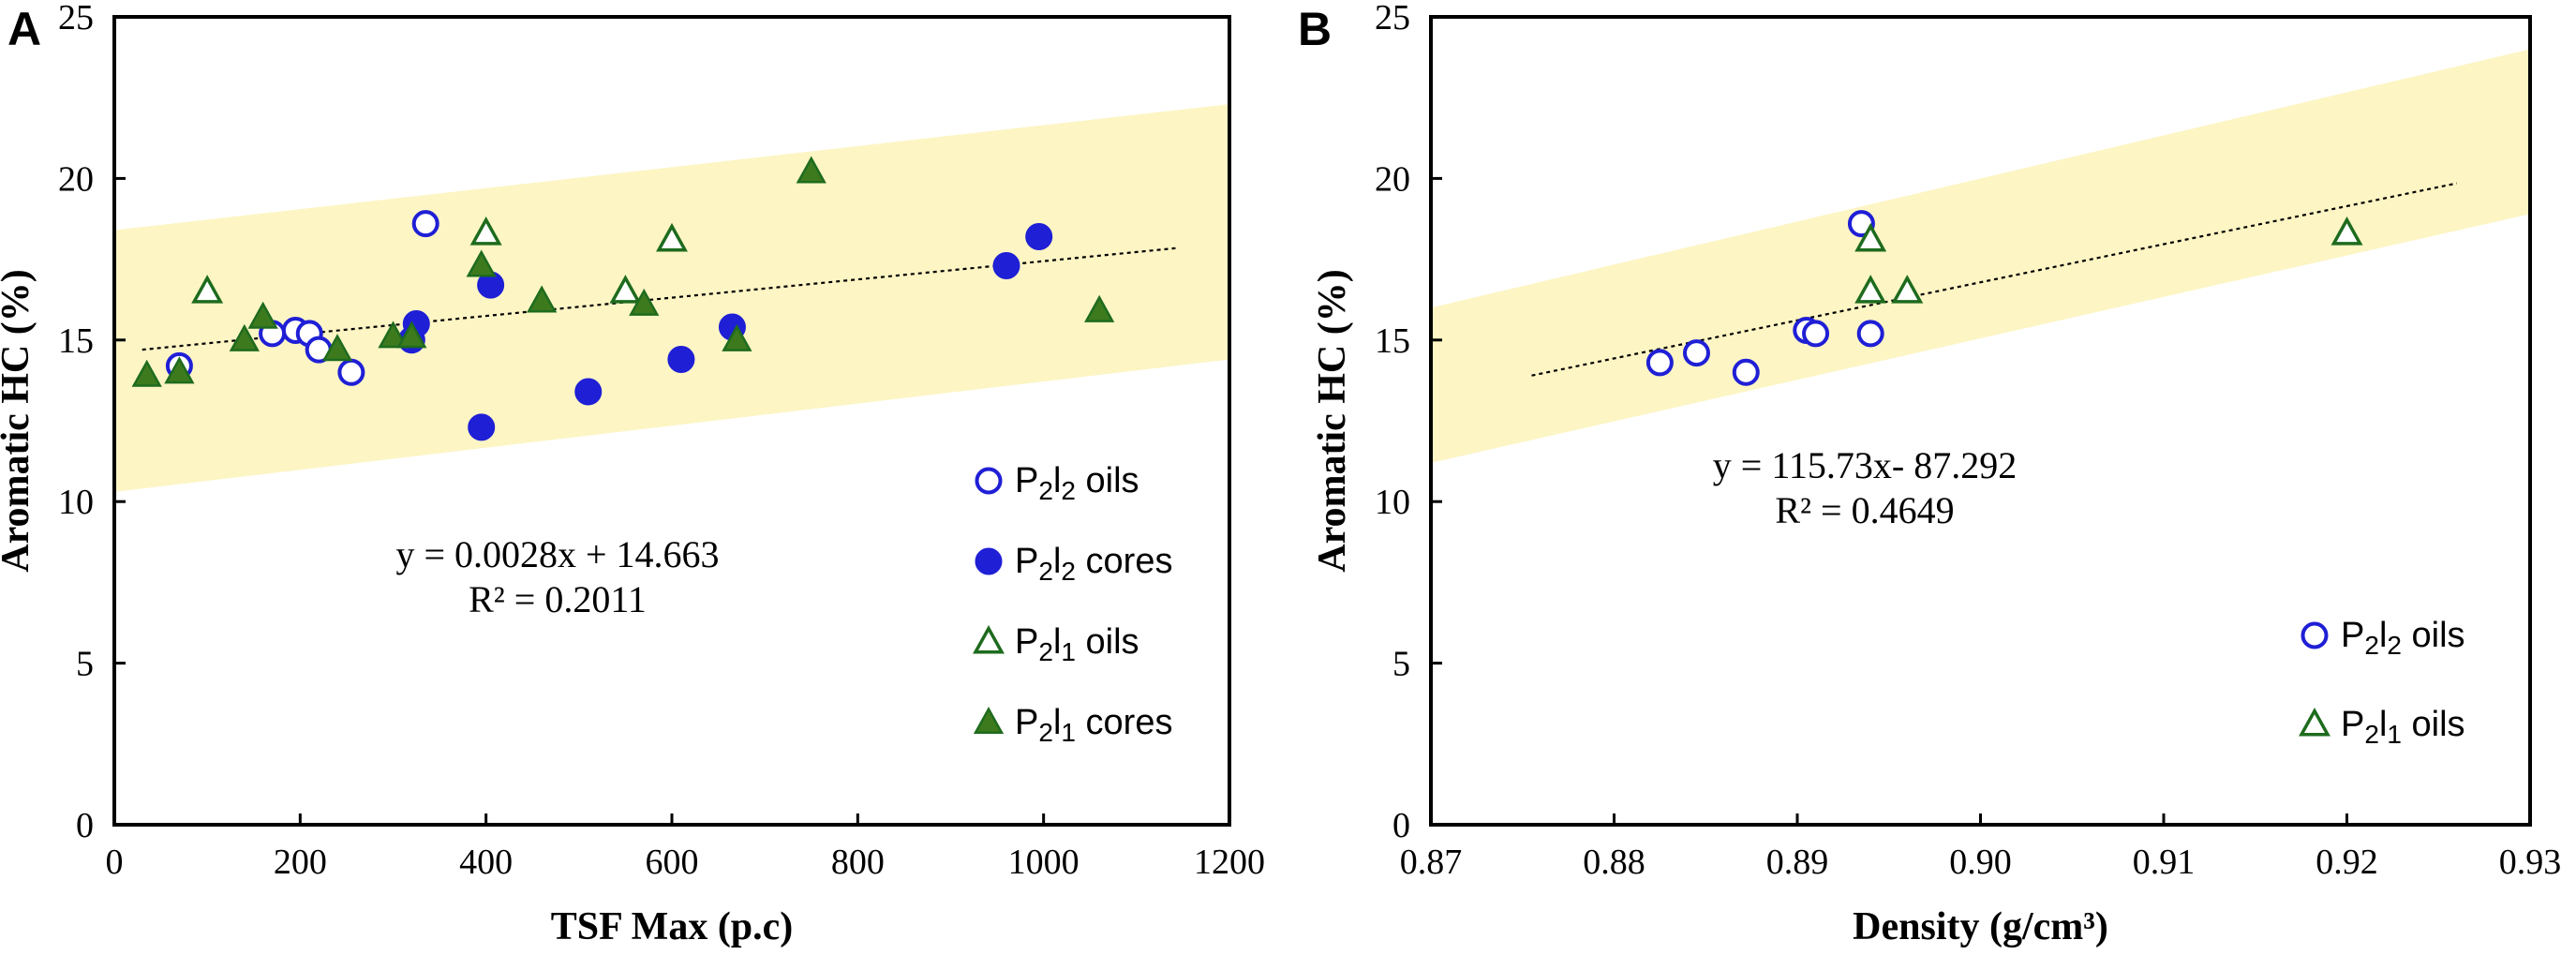 The width and height of the screenshot is (2576, 955). I want to click on r-squared: R² = 0.2011, so click(558, 599).